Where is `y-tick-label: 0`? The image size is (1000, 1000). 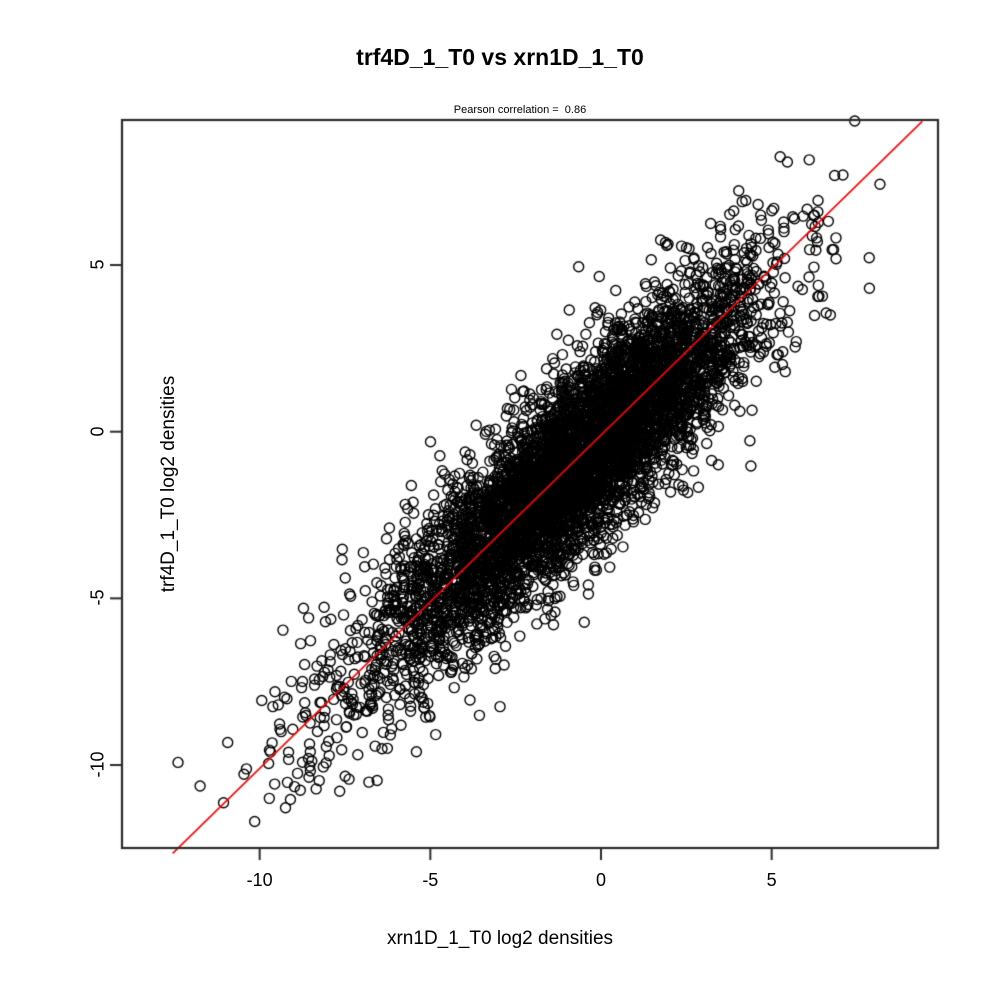
y-tick-label: 0 is located at coordinates (97, 431).